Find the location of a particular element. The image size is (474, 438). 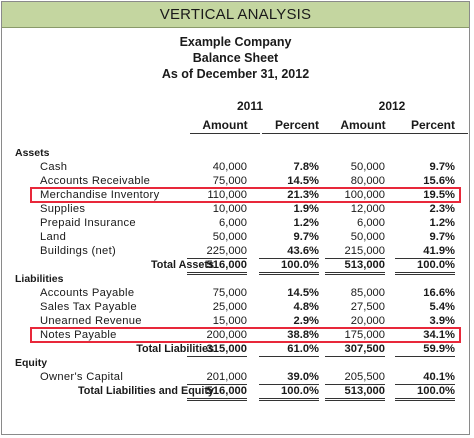

row-label: Notes Payable is located at coordinates (78, 335).